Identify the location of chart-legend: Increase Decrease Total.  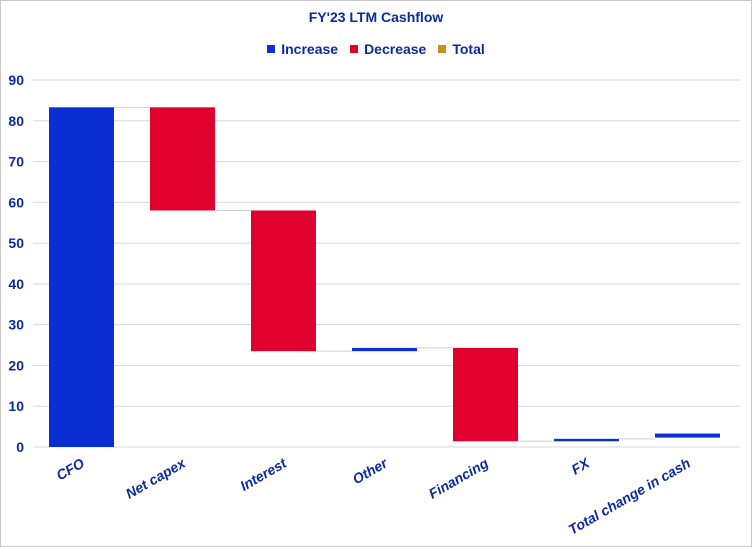
(376, 49).